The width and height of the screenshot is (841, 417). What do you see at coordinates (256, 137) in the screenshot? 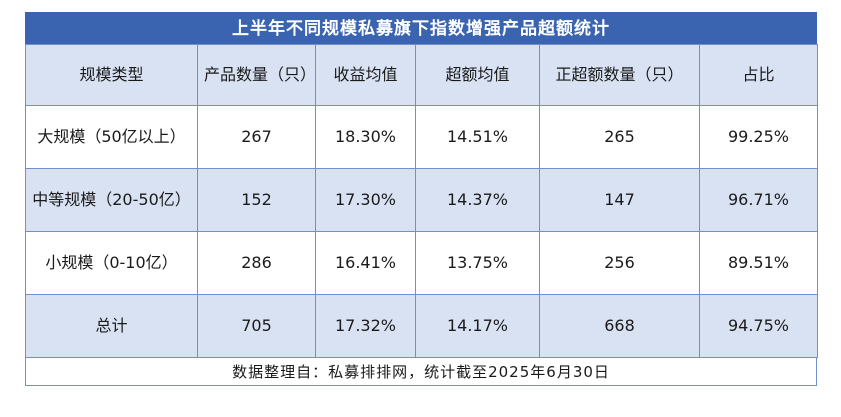
I see `cell-count: 267` at bounding box center [256, 137].